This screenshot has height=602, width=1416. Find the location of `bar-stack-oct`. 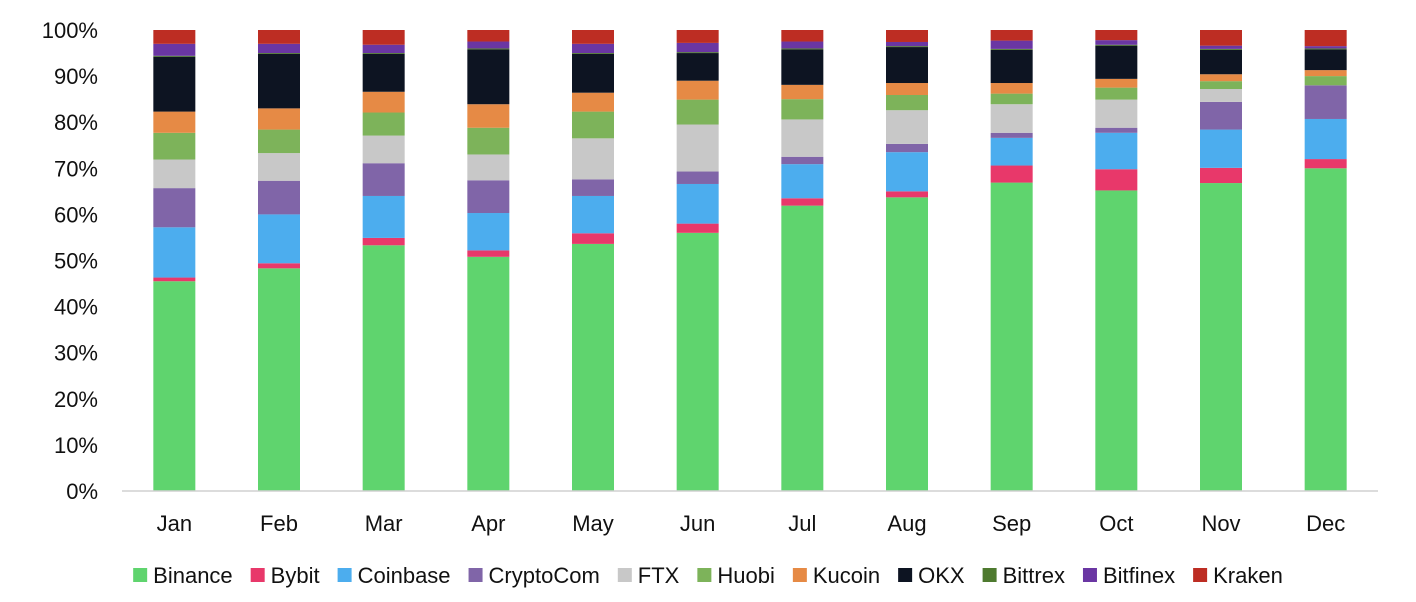

bar-stack-oct is located at coordinates (1116, 261).